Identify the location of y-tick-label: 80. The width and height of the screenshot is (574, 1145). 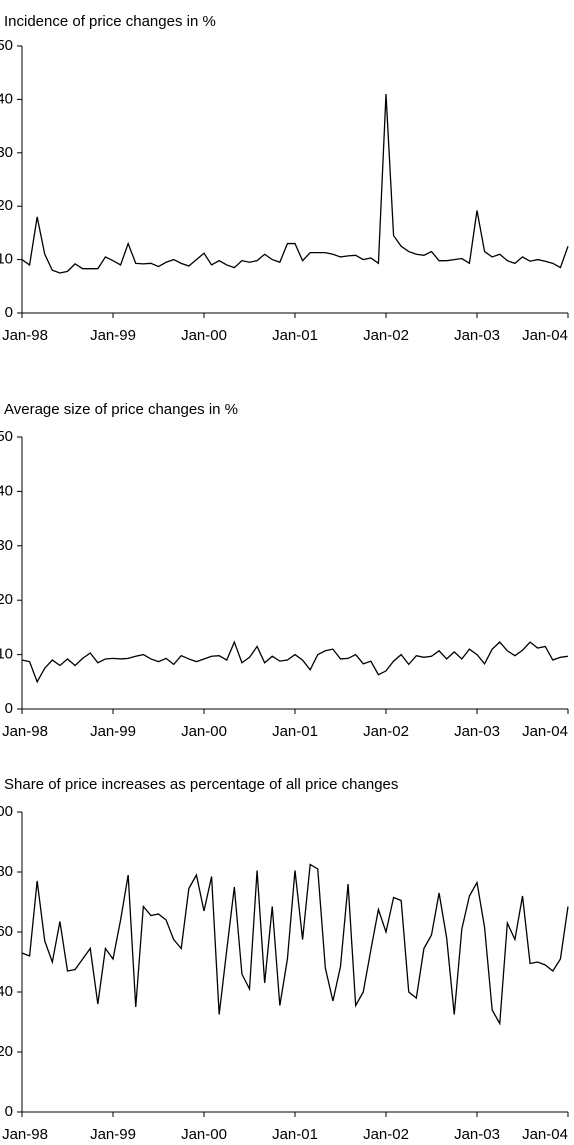
(6, 871).